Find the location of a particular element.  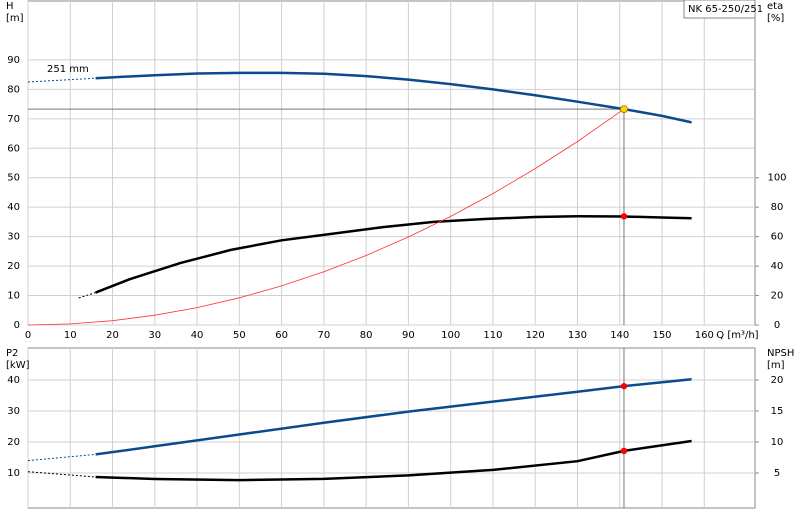

title-box is located at coordinates (719, 9).